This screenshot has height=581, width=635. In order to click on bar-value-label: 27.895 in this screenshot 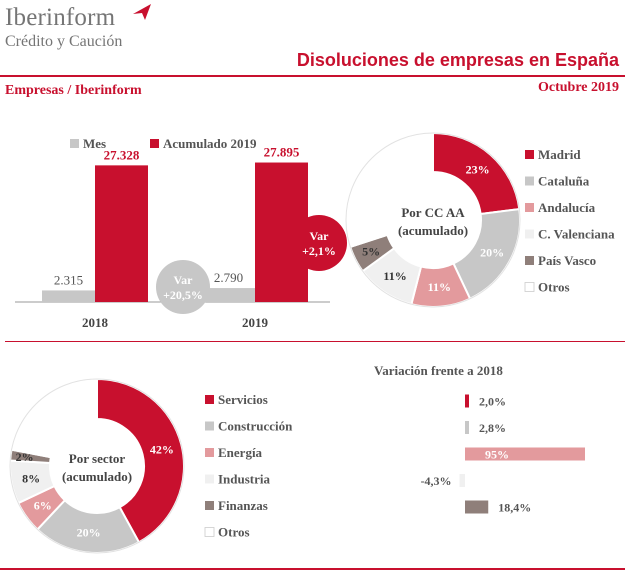, I will do `click(282, 152)`.